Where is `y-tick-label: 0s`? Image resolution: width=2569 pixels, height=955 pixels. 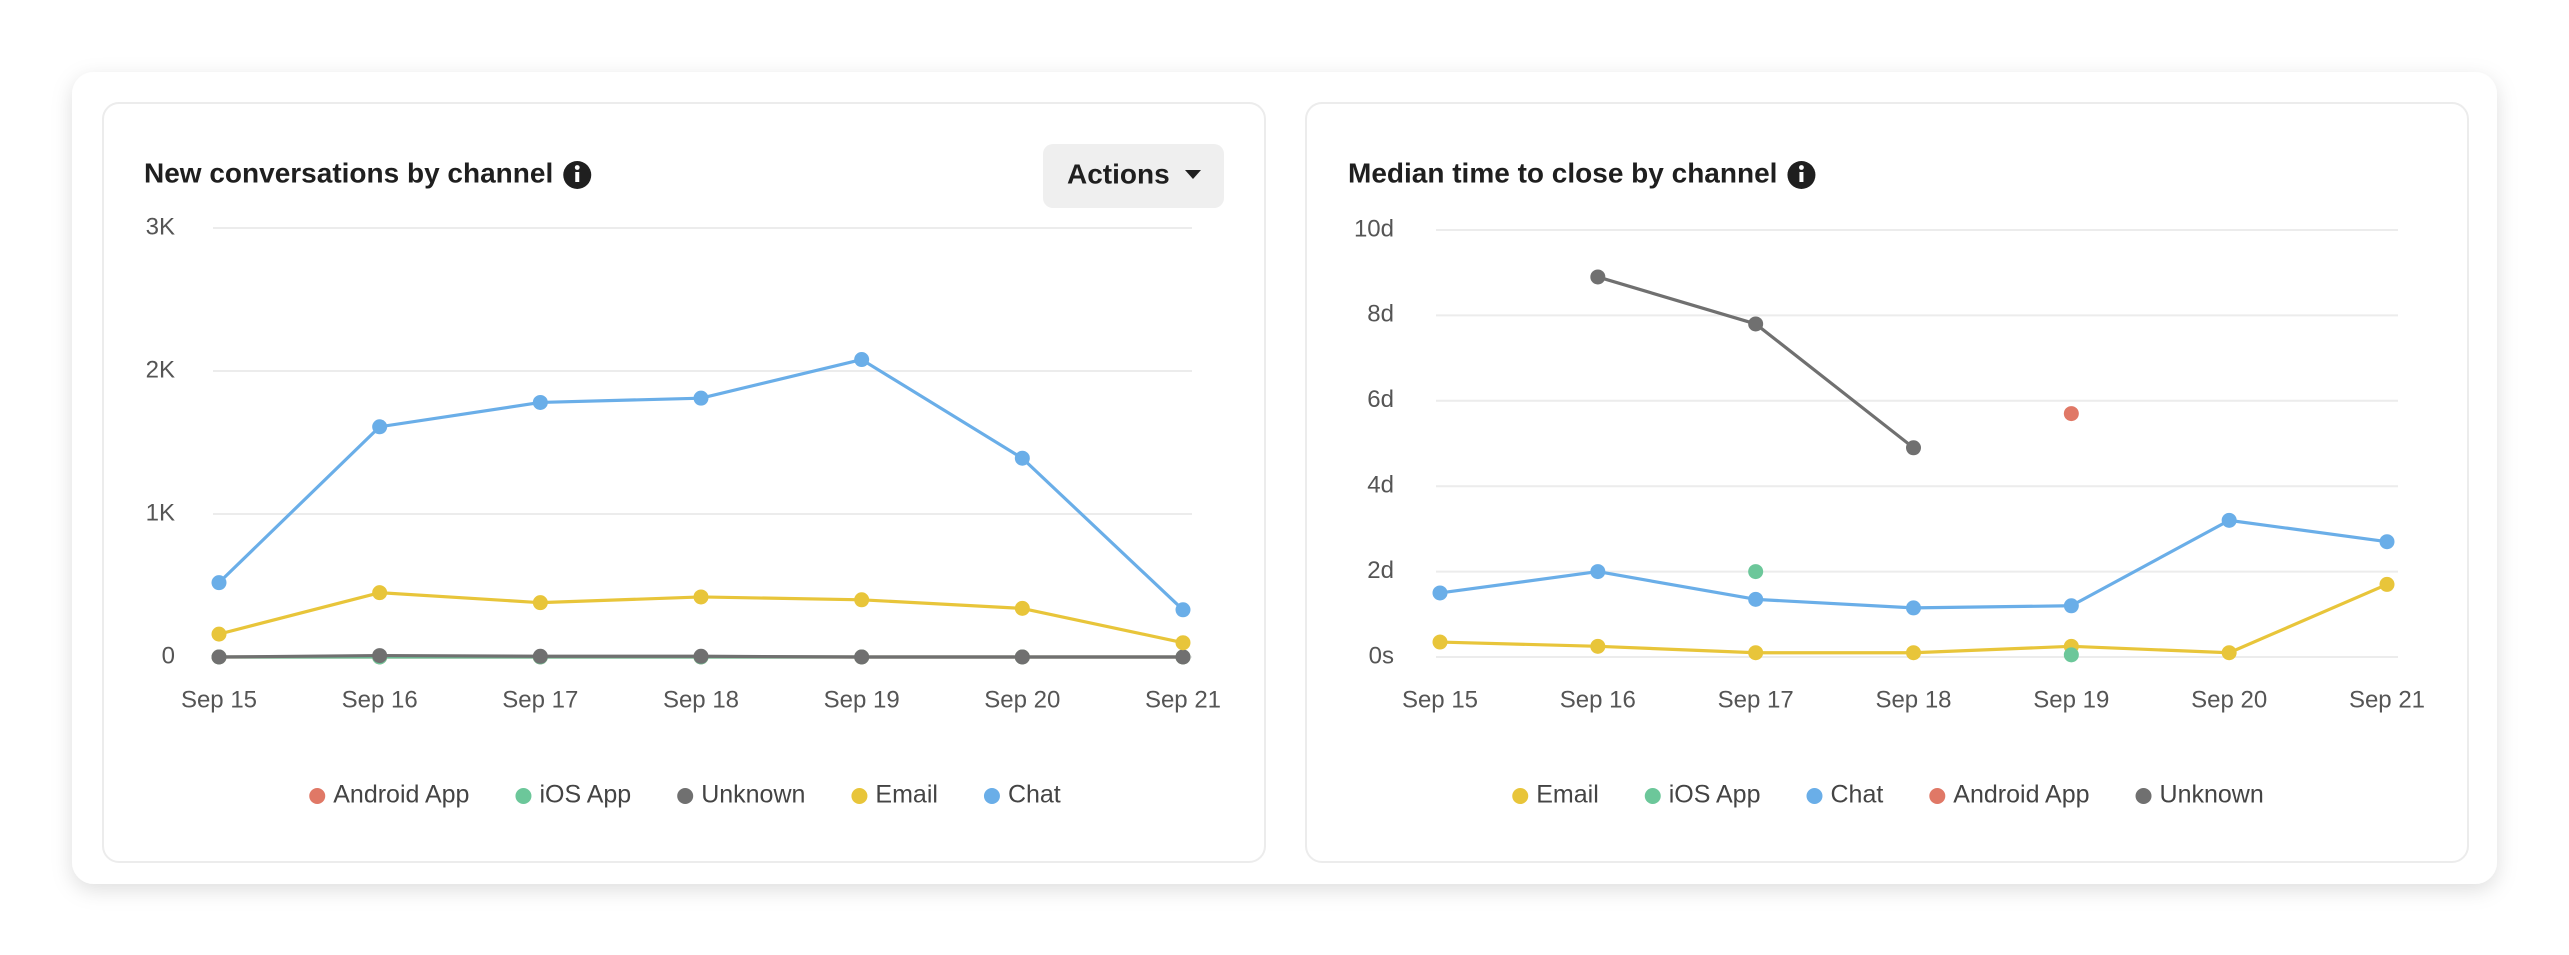 y-tick-label: 0s is located at coordinates (1381, 655).